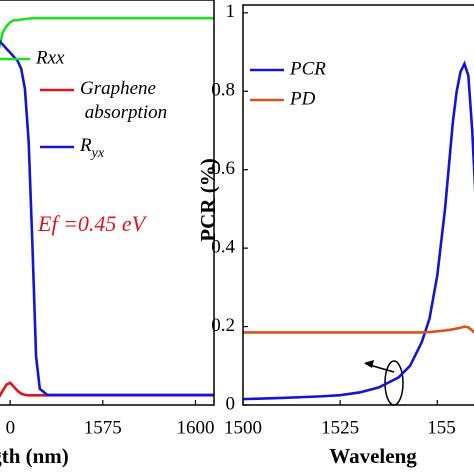 This screenshot has height=474, width=474. Describe the element at coordinates (208, 199) in the screenshot. I see `y-axis-label: PCR (%)` at that location.